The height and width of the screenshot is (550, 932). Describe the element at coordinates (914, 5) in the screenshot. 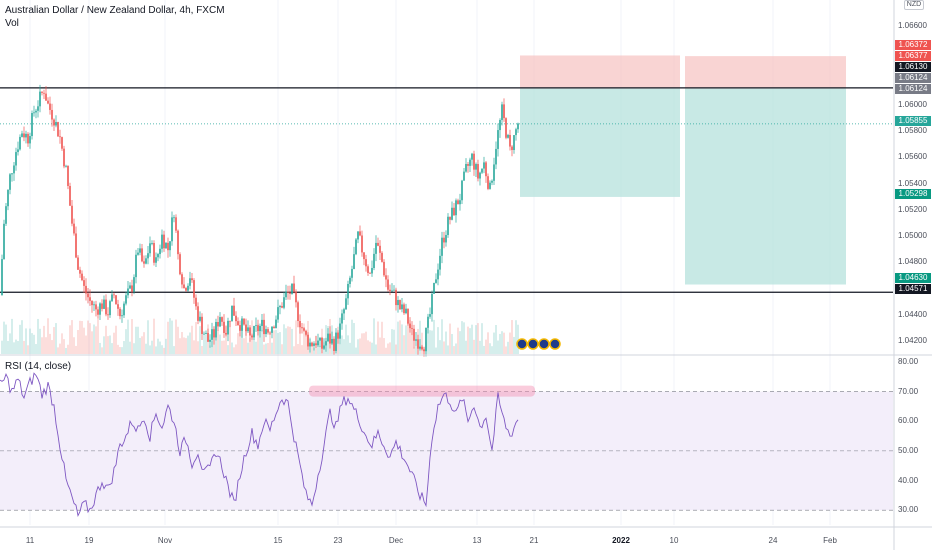

I see `currency-label: NZD` at that location.